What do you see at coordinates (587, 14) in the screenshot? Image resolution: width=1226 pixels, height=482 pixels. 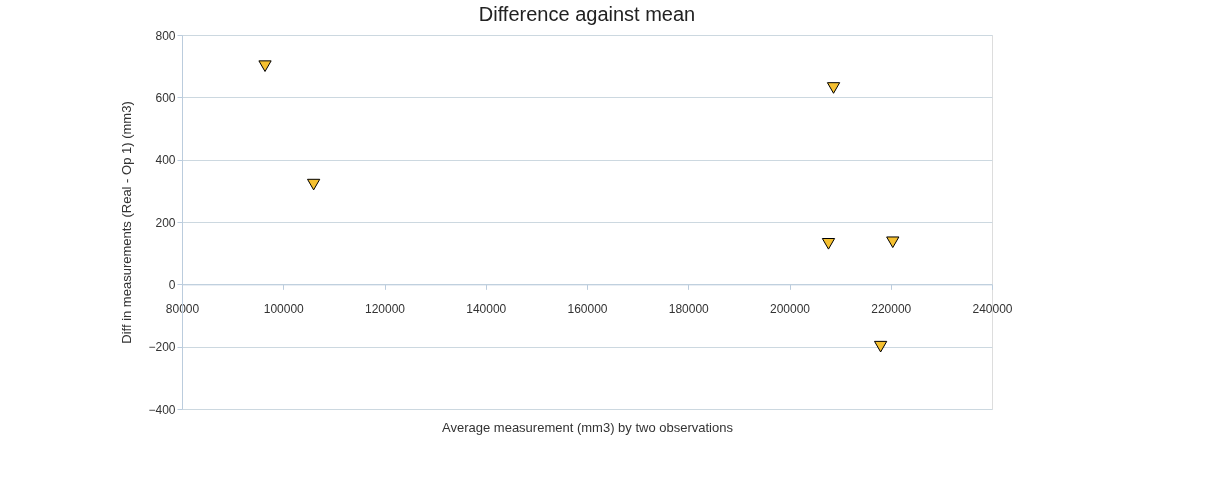 I see `chart-title: Difference against mean` at bounding box center [587, 14].